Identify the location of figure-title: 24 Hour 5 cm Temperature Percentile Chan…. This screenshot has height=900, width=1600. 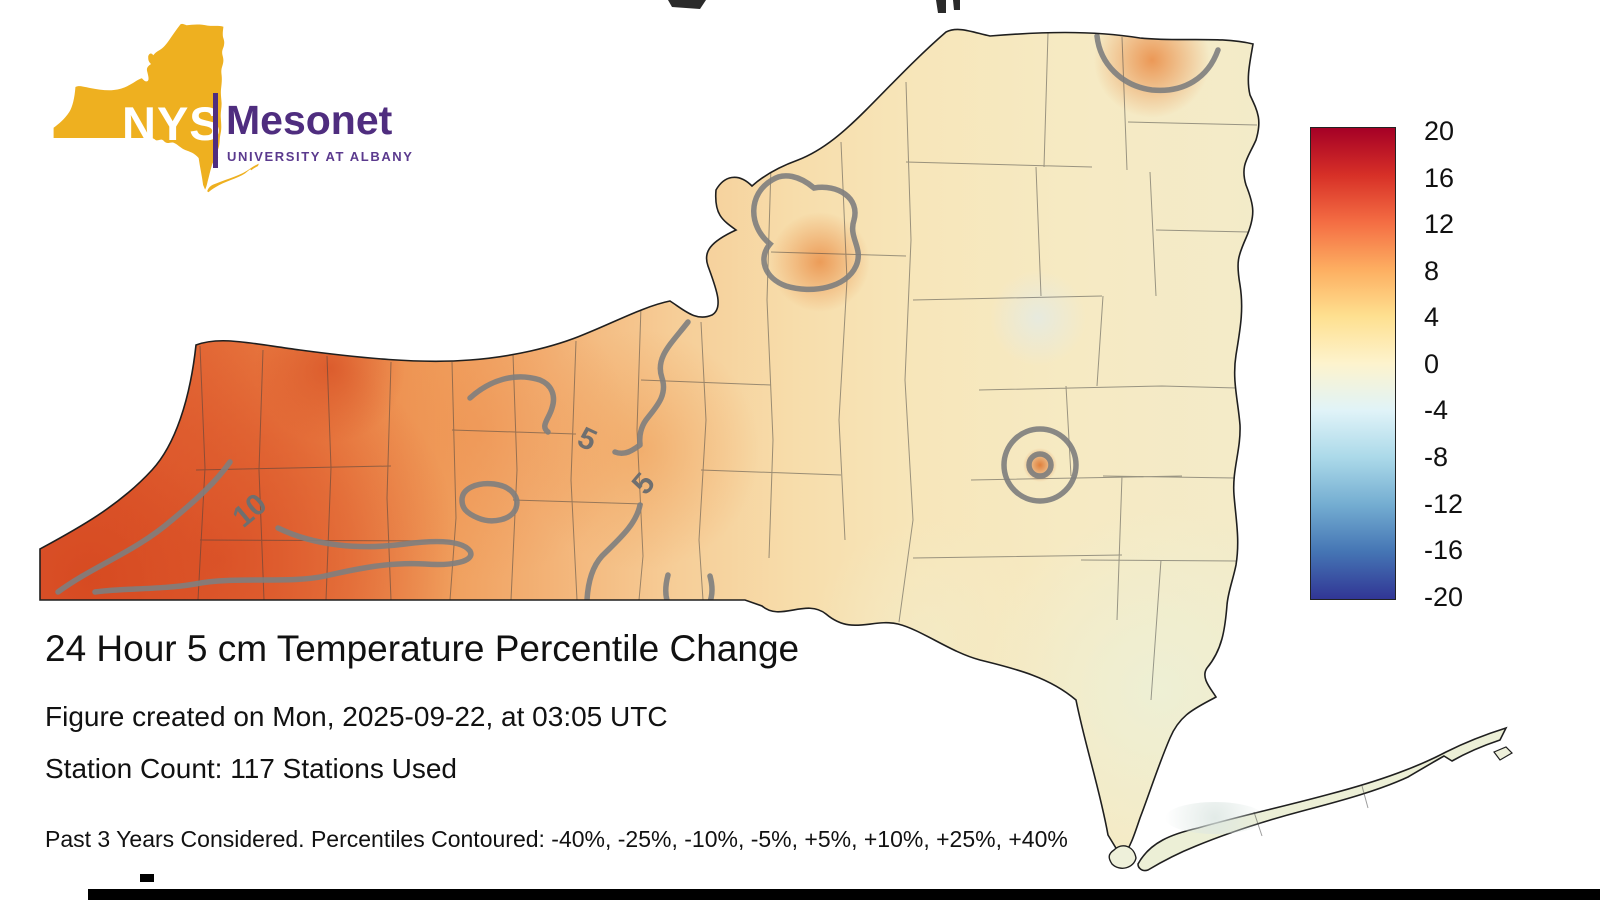
(422, 648).